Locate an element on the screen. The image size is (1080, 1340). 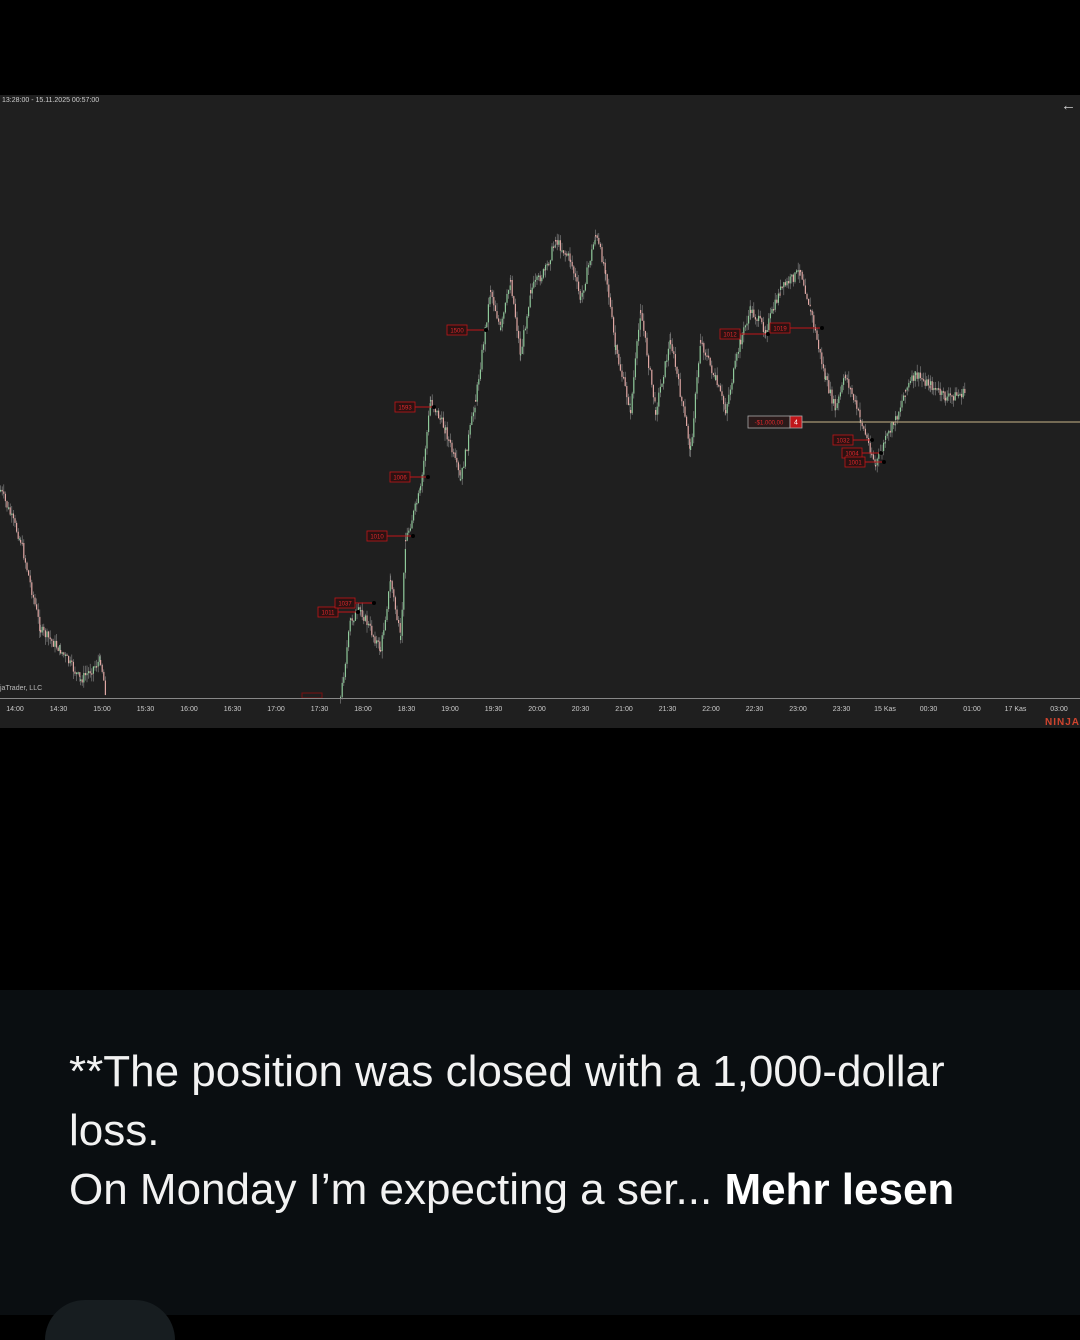
time-tick: 15:00 is located at coordinates (102, 709).